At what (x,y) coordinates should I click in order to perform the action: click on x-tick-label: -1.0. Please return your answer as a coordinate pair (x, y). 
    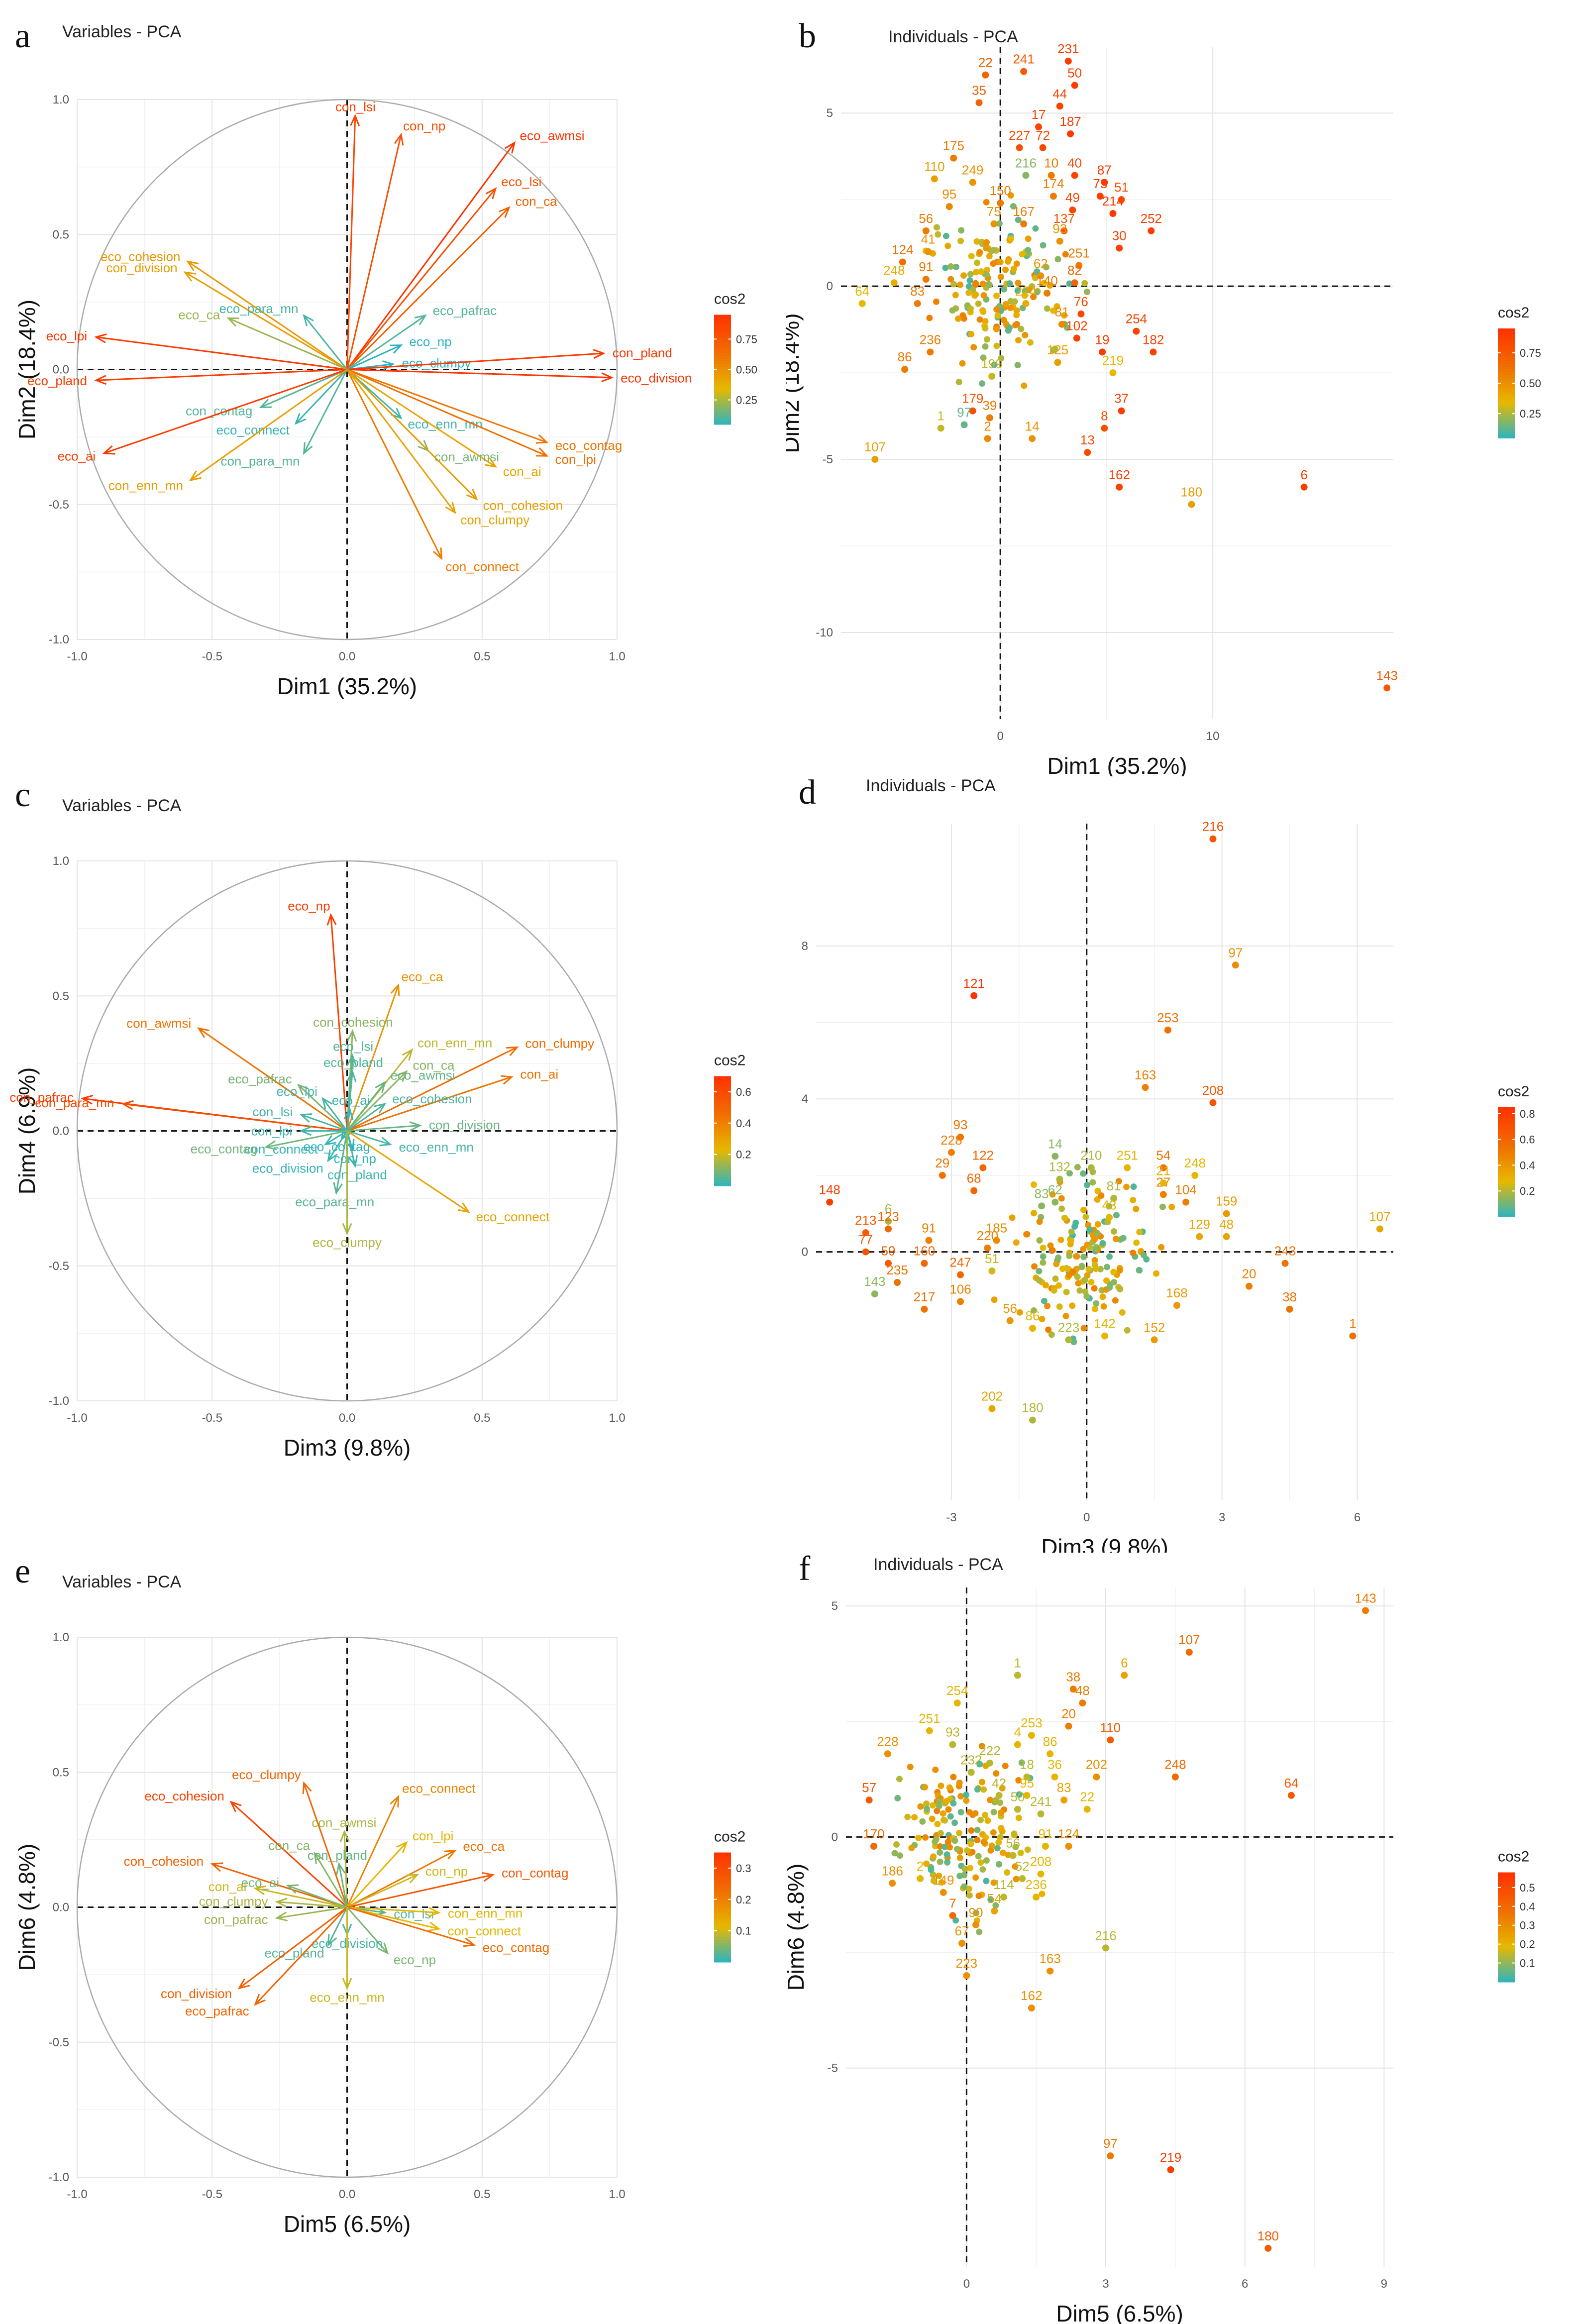
    Looking at the image, I should click on (77, 2194).